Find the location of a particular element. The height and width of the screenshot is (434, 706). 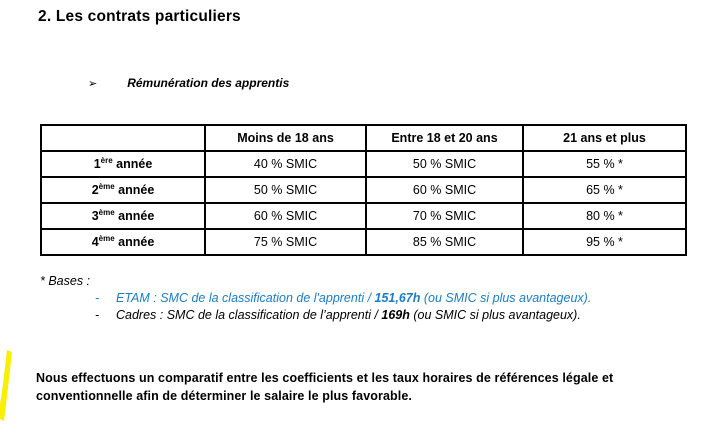

table-header-under-18: Moins de 18 ans is located at coordinates (285, 138).